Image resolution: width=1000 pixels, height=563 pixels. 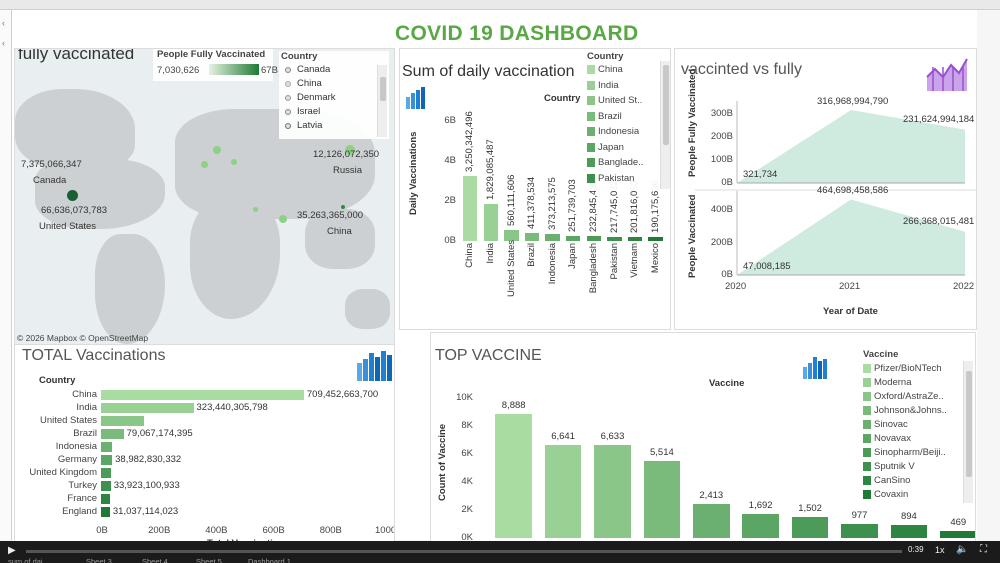 What do you see at coordinates (283, 219) in the screenshot?
I see `bubble-asia` at bounding box center [283, 219].